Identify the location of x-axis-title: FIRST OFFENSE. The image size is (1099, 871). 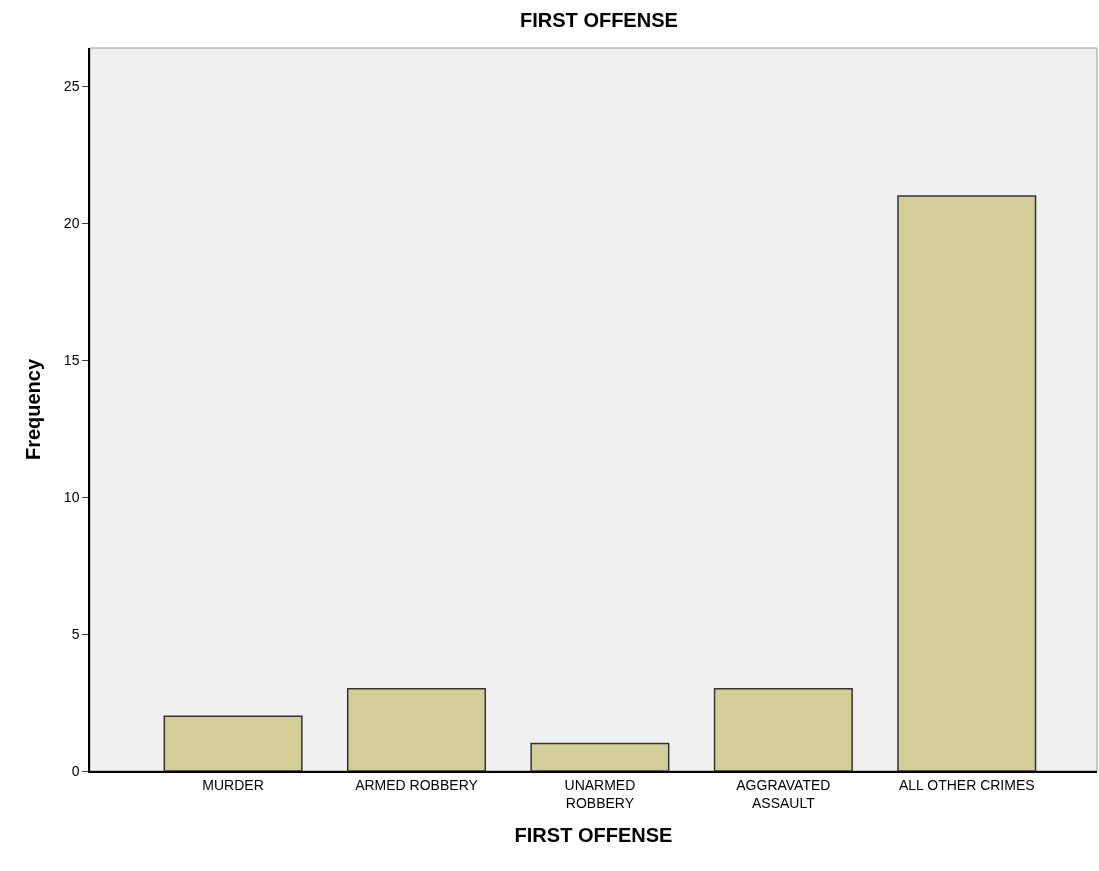
(593, 834).